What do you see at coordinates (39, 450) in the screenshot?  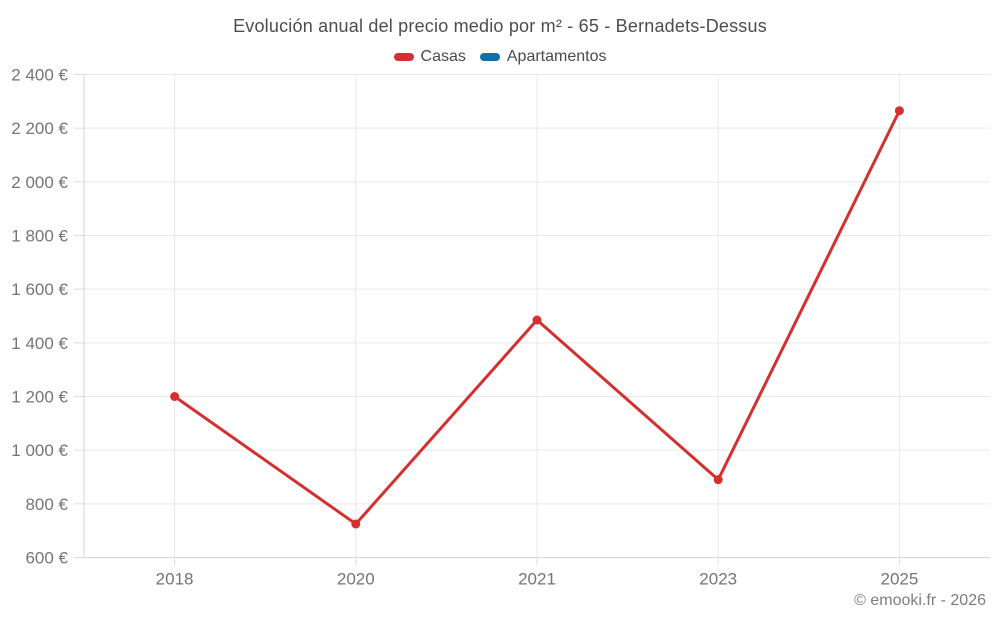 I see `y-tick-label: 1 000 €` at bounding box center [39, 450].